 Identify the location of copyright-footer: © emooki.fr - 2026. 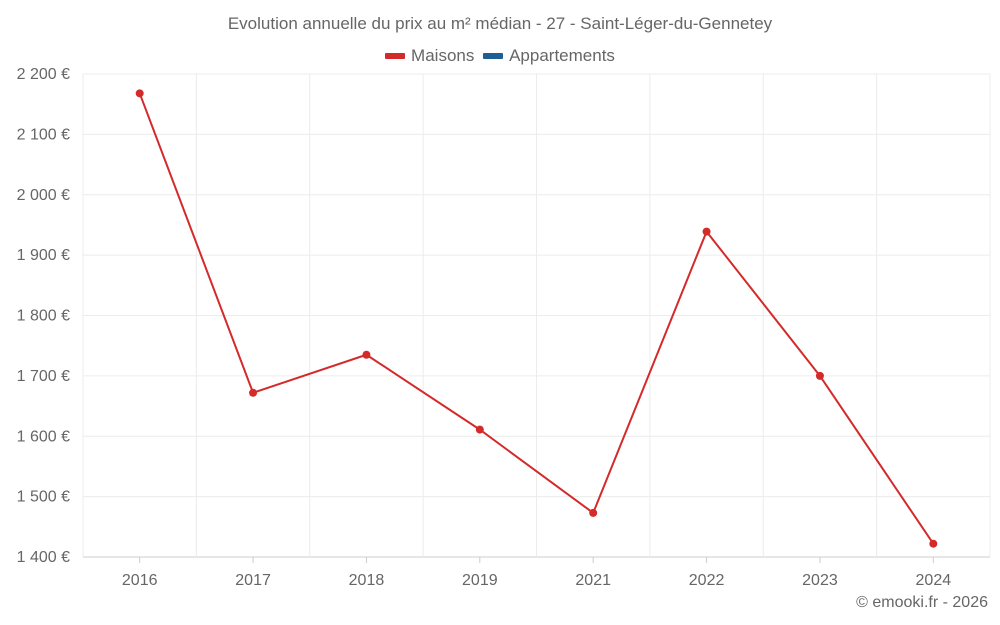
(922, 602).